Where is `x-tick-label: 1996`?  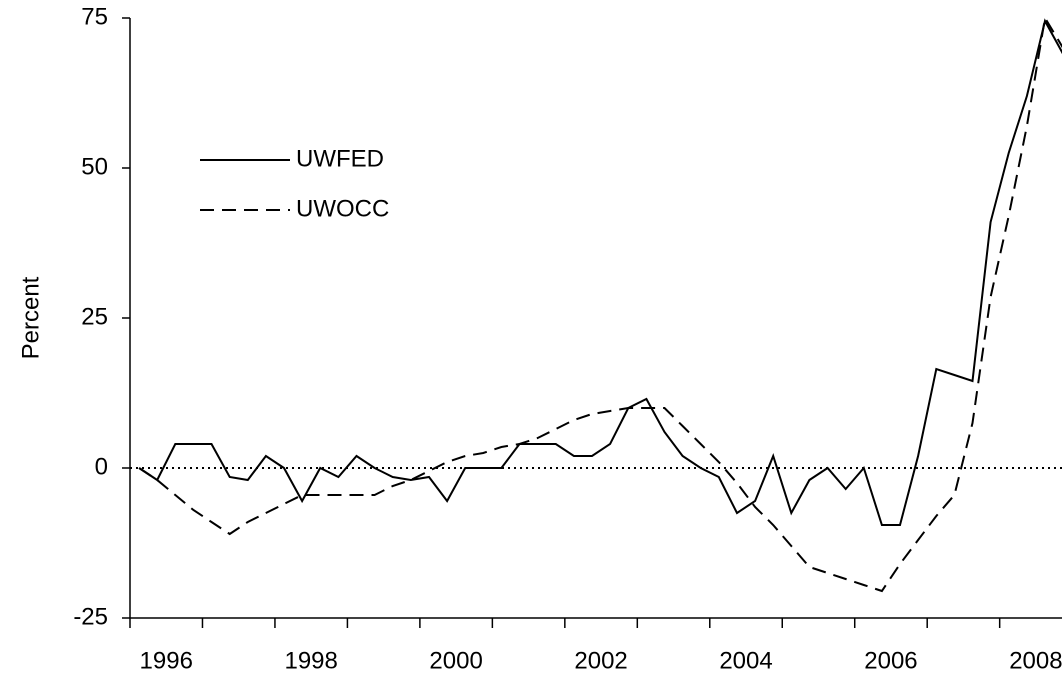
x-tick-label: 1996 is located at coordinates (166, 660).